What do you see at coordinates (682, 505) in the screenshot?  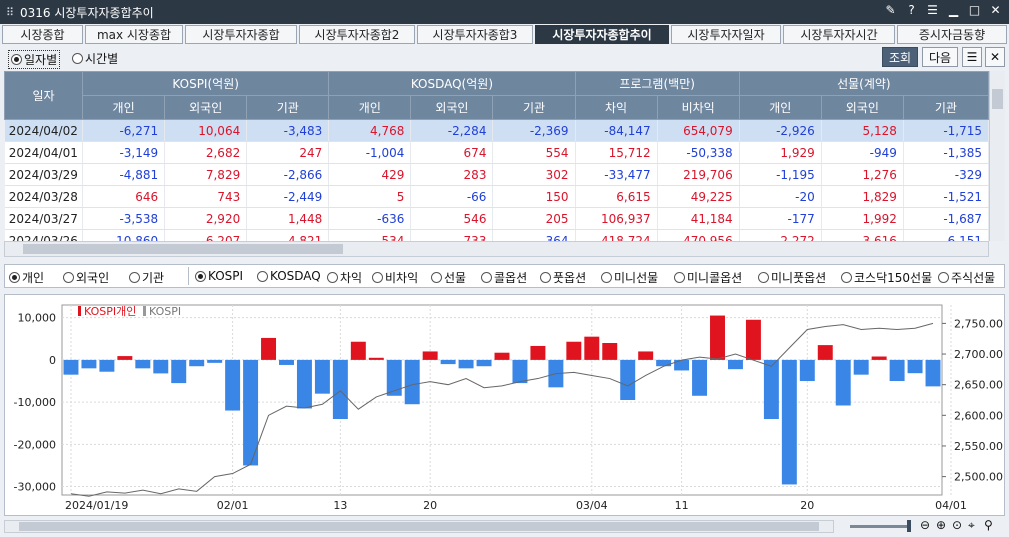 I see `x-tick-label: 11` at bounding box center [682, 505].